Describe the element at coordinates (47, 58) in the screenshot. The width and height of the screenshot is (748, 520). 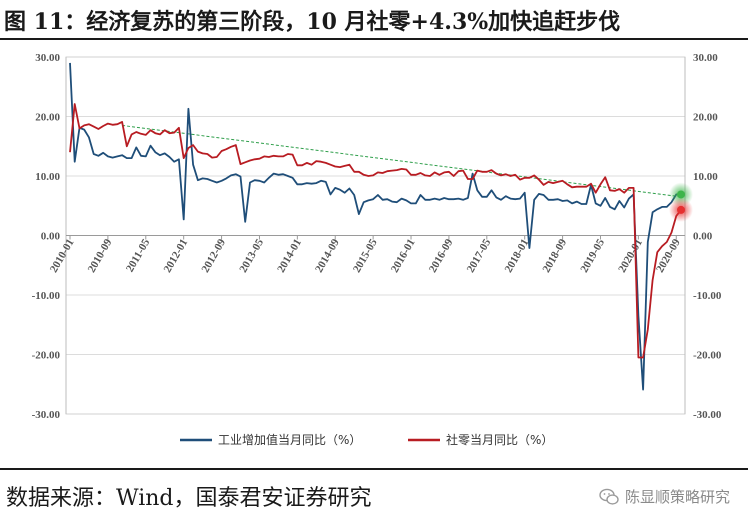
I see `y-tick-label-left: 30.00` at that location.